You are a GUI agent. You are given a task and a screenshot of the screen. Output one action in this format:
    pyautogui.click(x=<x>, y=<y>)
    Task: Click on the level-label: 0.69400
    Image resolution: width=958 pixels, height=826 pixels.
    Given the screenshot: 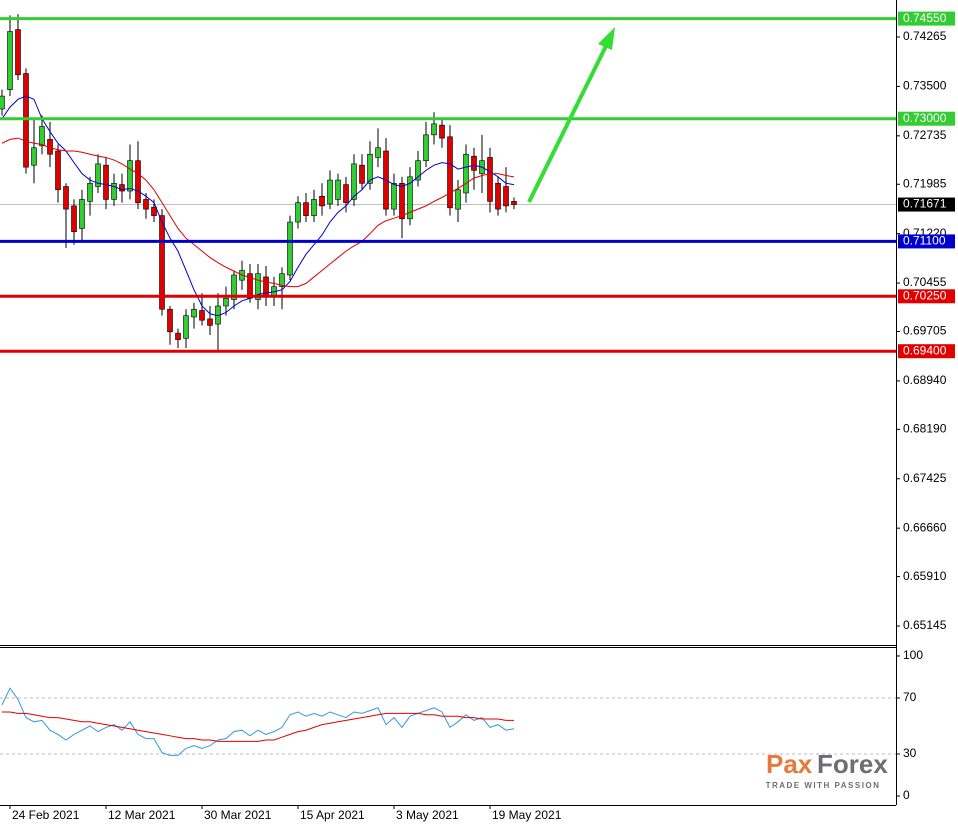 What is the action you would take?
    pyautogui.click(x=925, y=350)
    